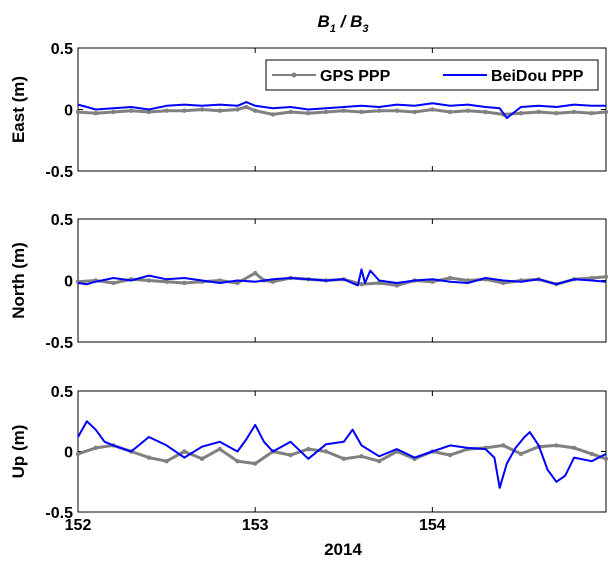  I want to click on series-line-gps-east, so click(342, 110).